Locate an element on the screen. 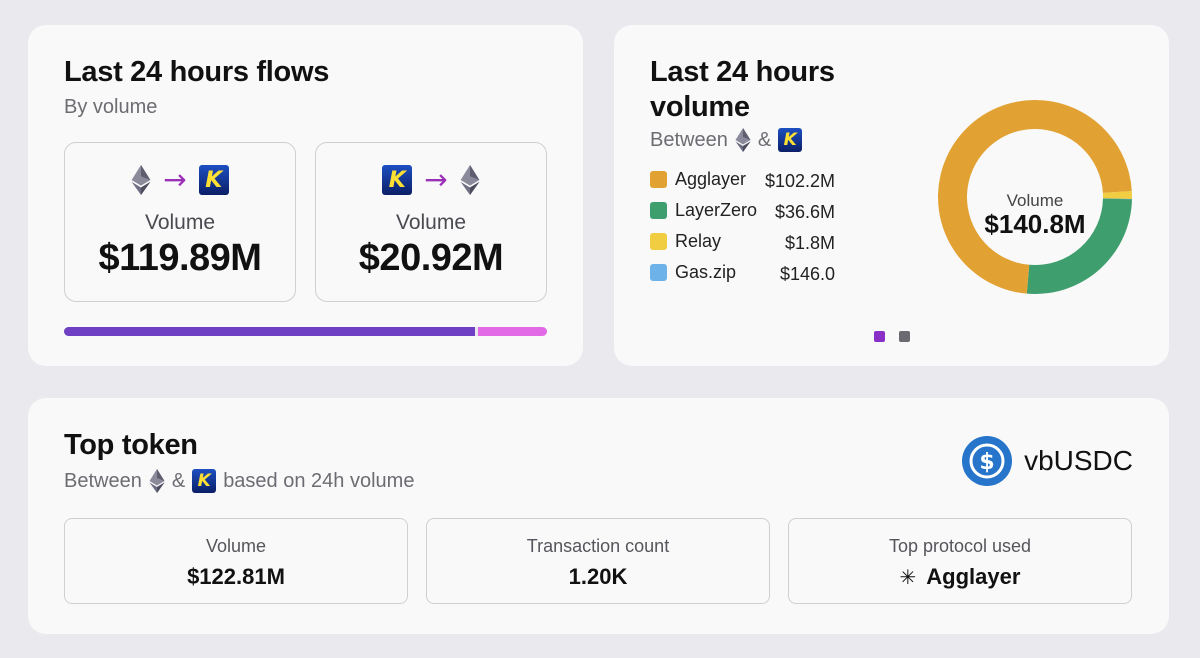 The height and width of the screenshot is (658, 1200). stat-value-text: $122.81M is located at coordinates (236, 576).